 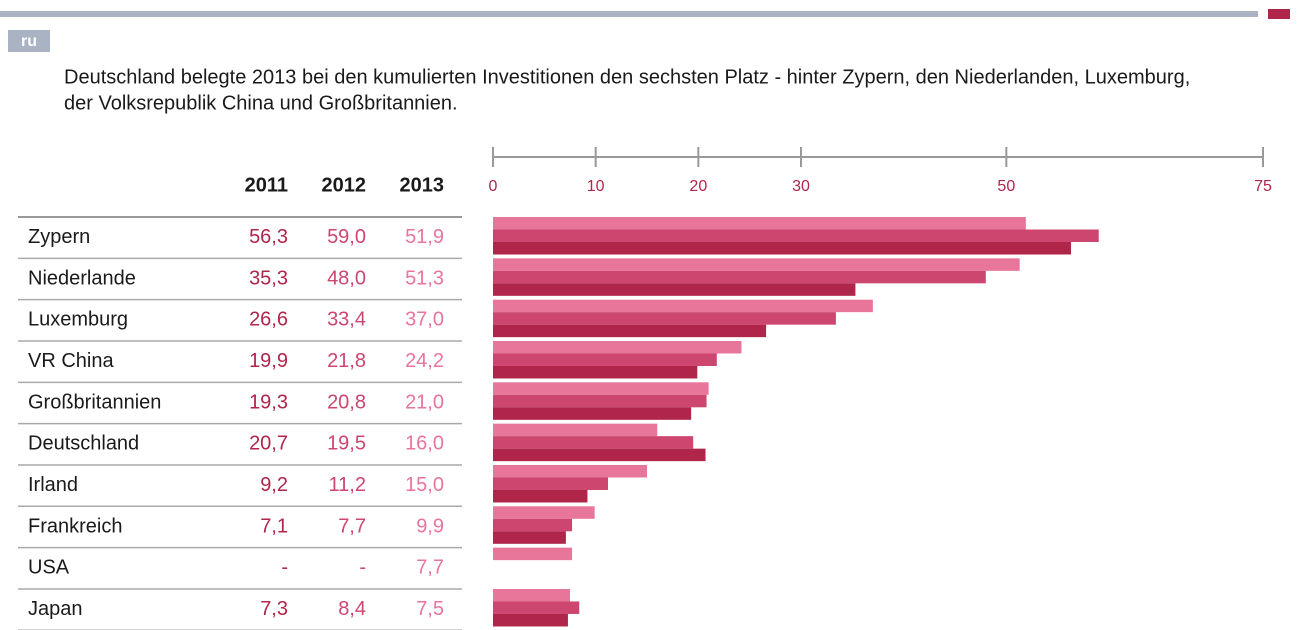 I want to click on row-label: Irland, so click(x=53, y=485).